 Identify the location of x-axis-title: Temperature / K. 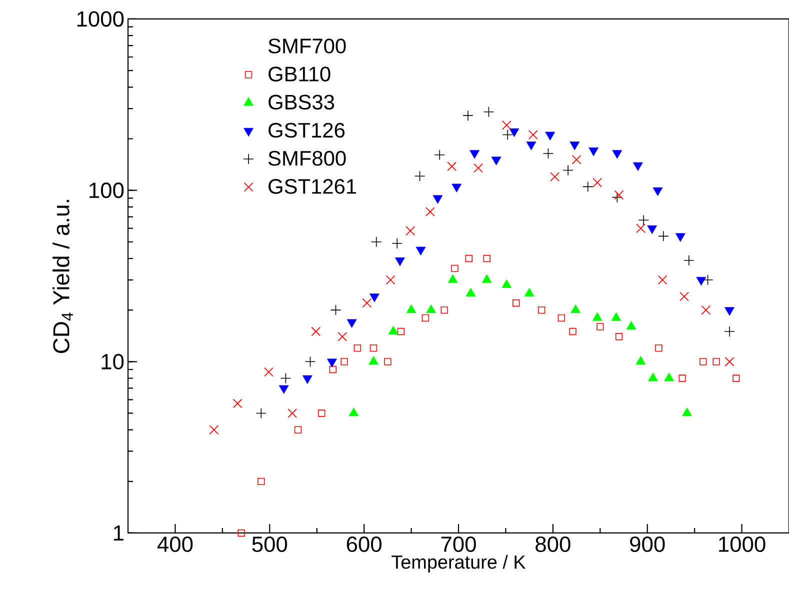
(459, 563).